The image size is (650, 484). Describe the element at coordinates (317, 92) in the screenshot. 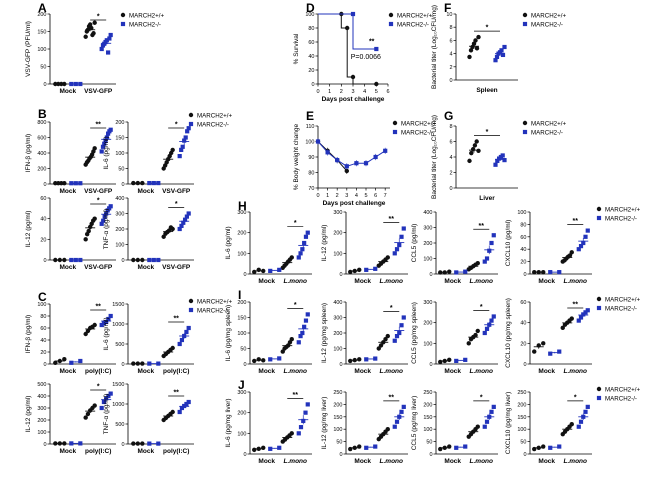

I see `x-tick-label: 0` at that location.